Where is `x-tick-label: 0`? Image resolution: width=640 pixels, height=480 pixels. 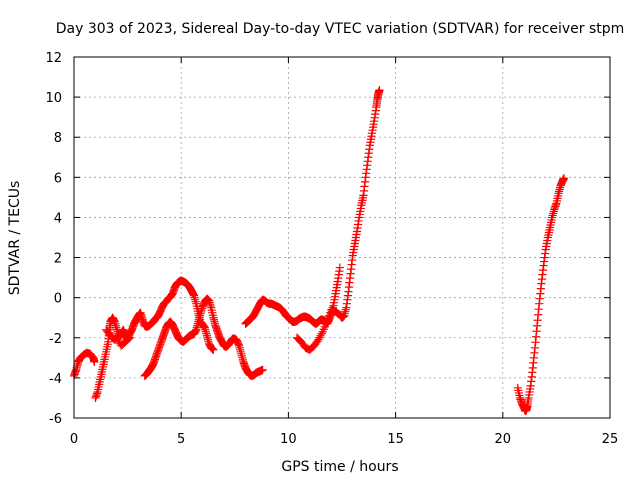
x-tick-label: 0 is located at coordinates (74, 439).